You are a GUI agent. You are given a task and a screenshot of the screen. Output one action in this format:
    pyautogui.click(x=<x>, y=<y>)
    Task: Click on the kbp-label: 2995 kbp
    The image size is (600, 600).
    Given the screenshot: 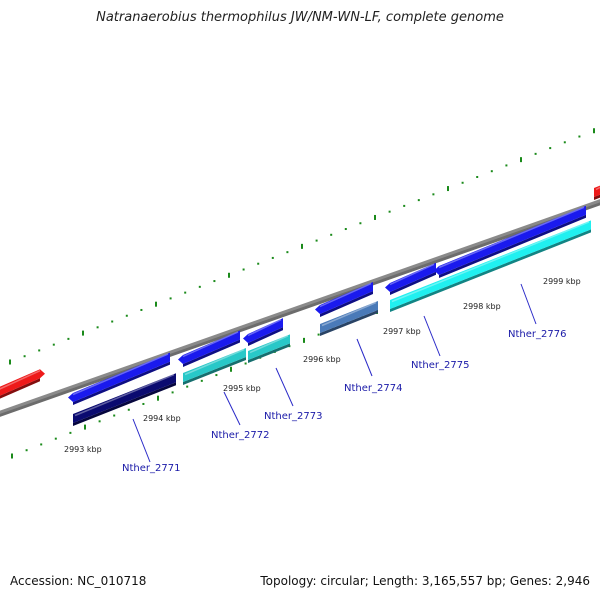 What is the action you would take?
    pyautogui.click(x=242, y=388)
    